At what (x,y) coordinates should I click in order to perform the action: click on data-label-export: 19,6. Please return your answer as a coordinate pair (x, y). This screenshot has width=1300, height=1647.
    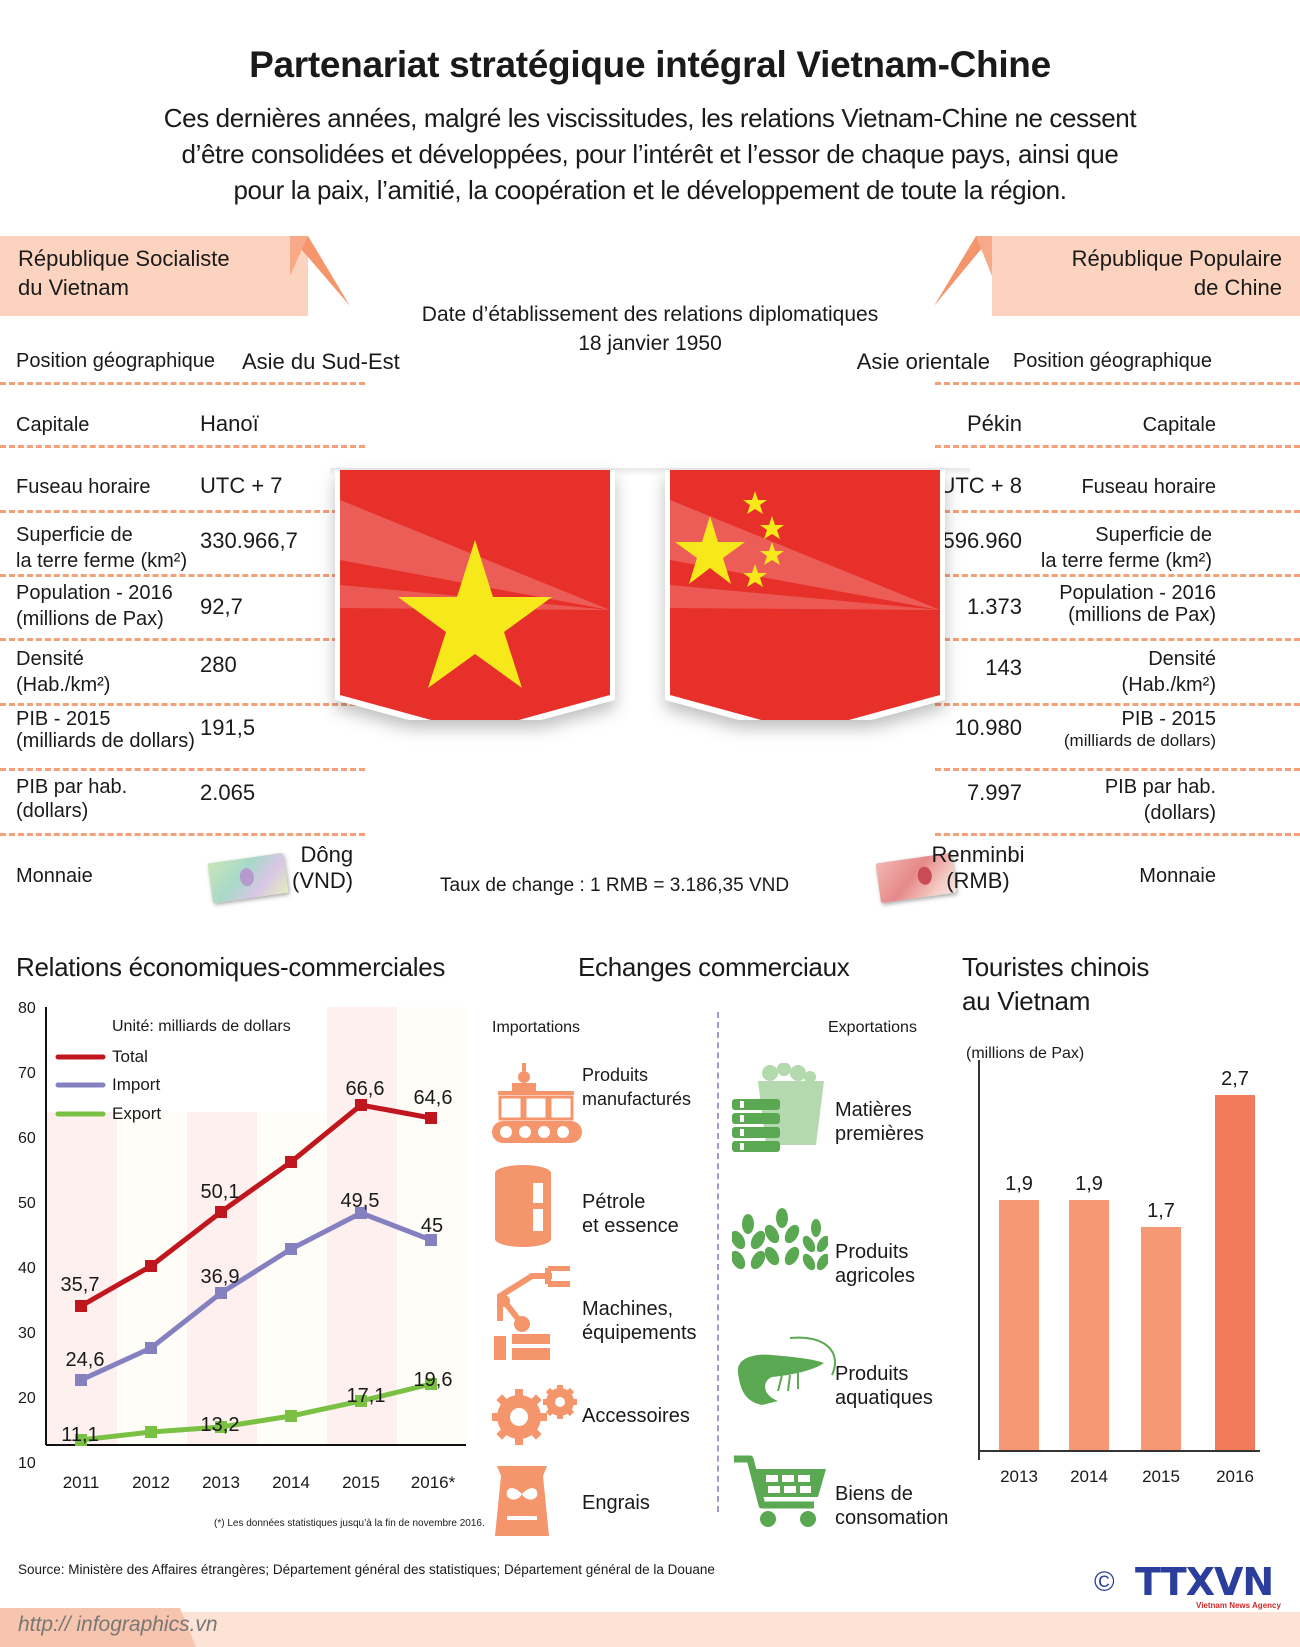
    Looking at the image, I should click on (433, 1380).